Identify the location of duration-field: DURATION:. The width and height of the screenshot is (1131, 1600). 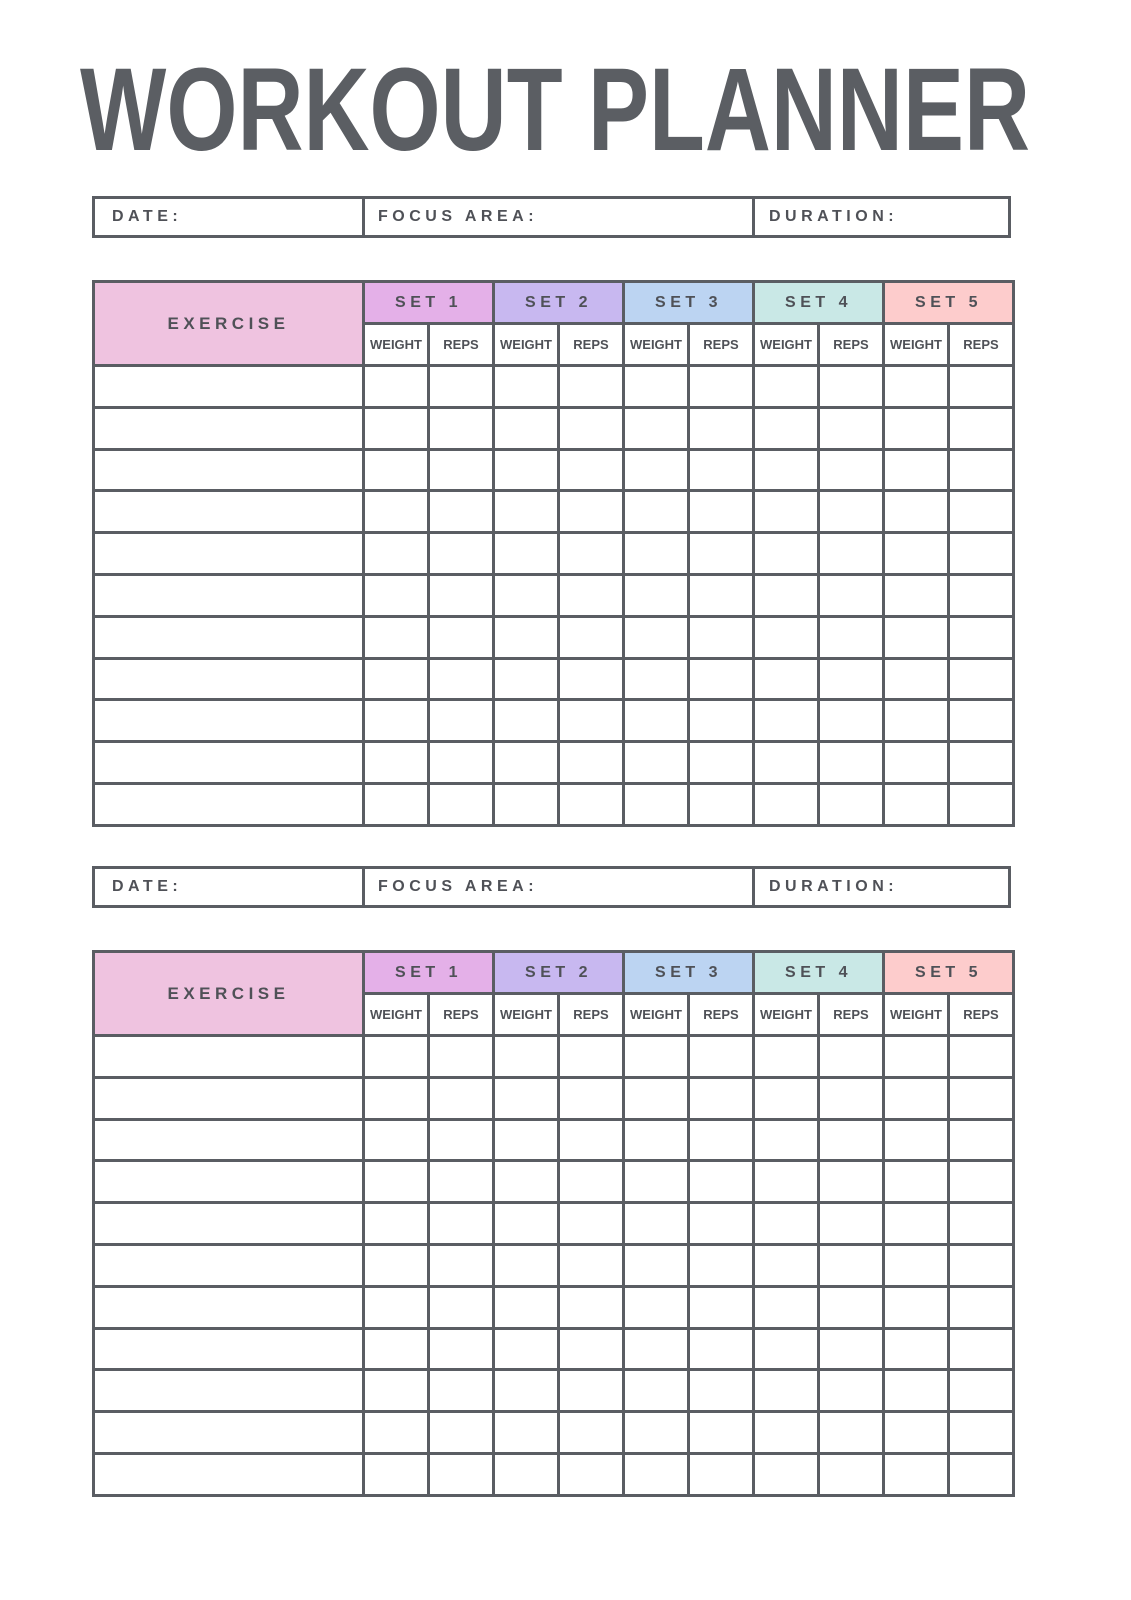
(834, 216).